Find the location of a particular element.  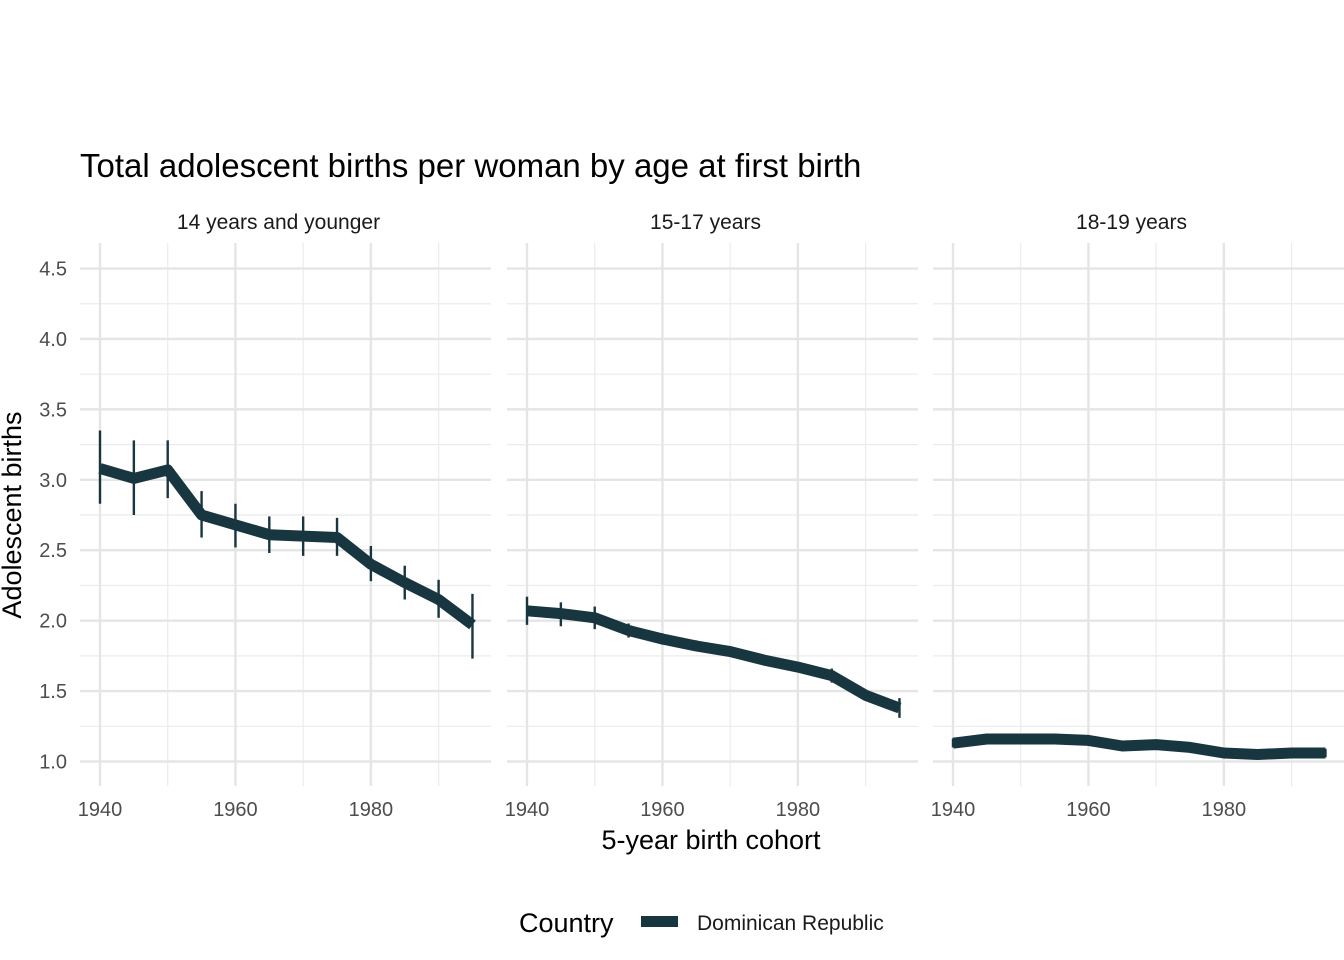

y-tick-label: 3.0 is located at coordinates (53, 481).